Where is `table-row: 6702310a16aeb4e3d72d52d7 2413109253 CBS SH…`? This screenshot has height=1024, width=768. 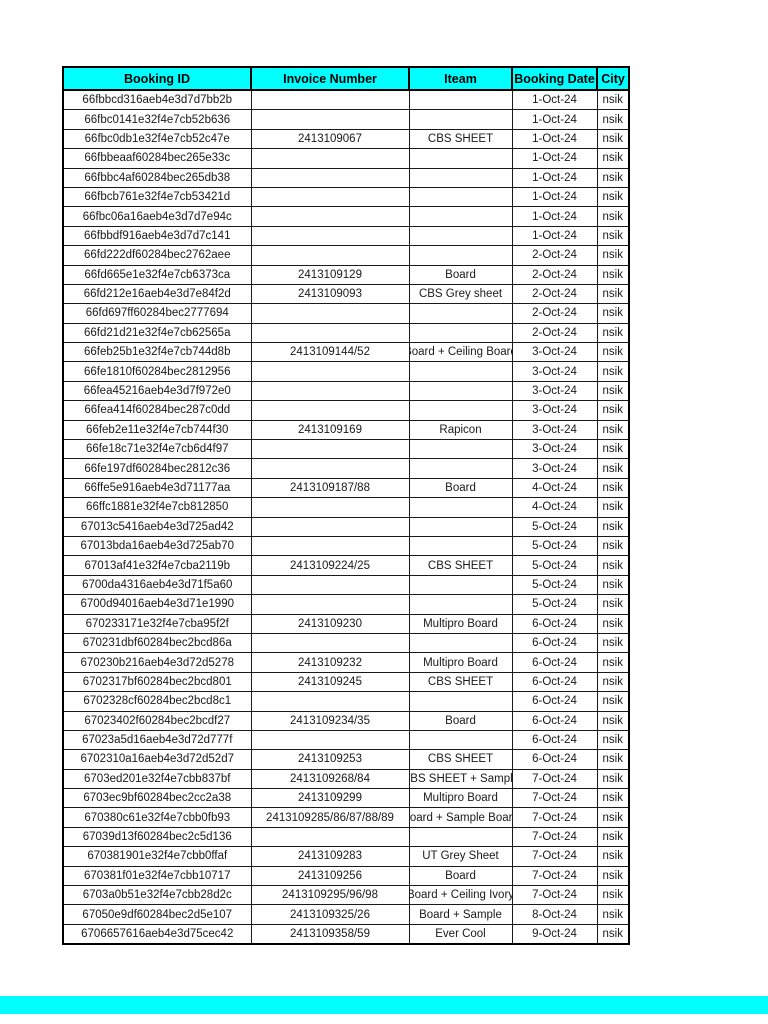 table-row: 6702310a16aeb4e3d72d52d7 2413109253 CBS SH… is located at coordinates (346, 759).